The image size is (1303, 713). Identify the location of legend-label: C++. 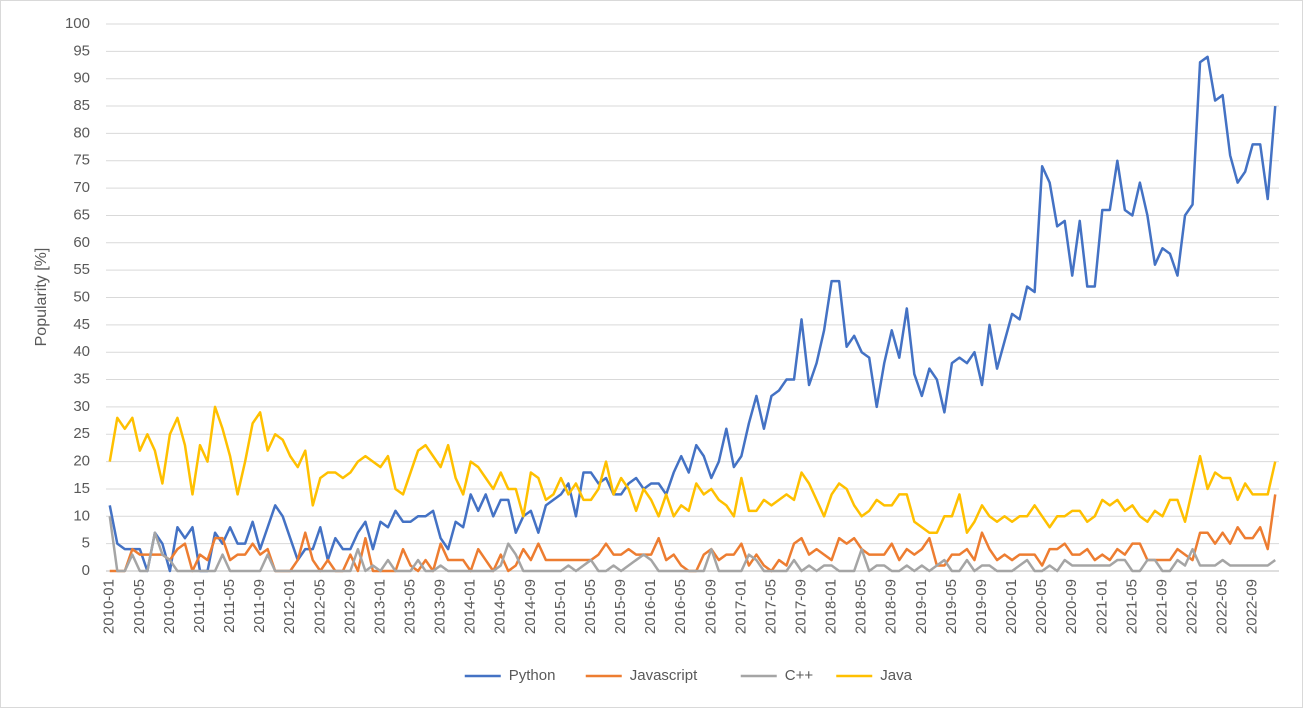
(799, 675).